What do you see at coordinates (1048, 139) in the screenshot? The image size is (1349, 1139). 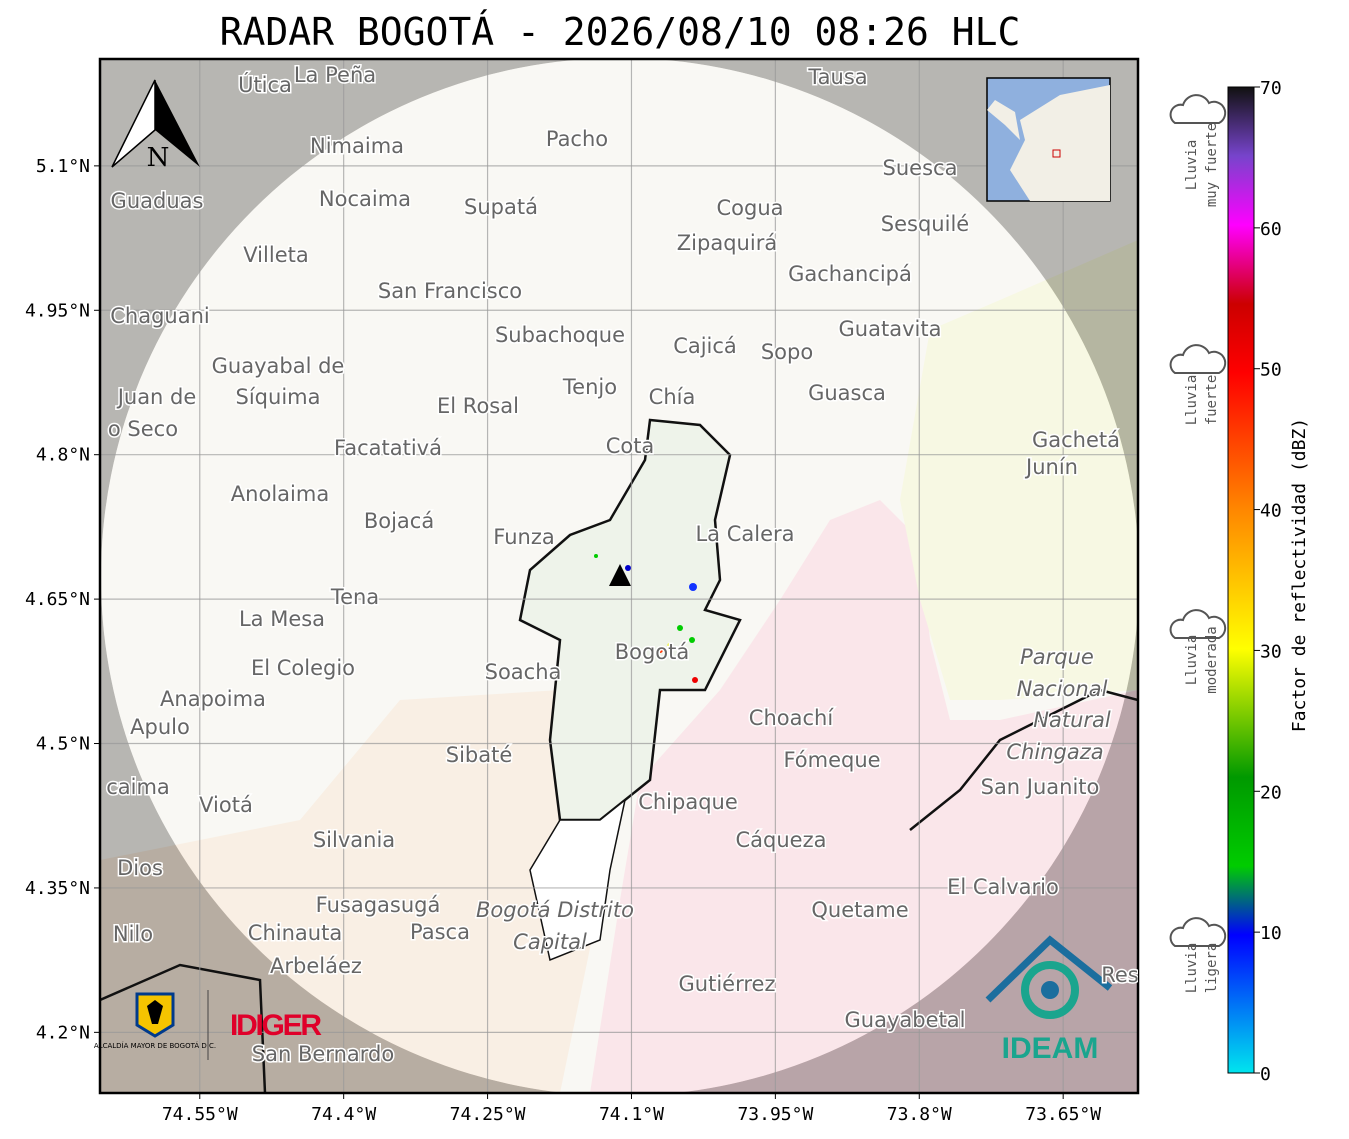 I see `inset-map` at bounding box center [1048, 139].